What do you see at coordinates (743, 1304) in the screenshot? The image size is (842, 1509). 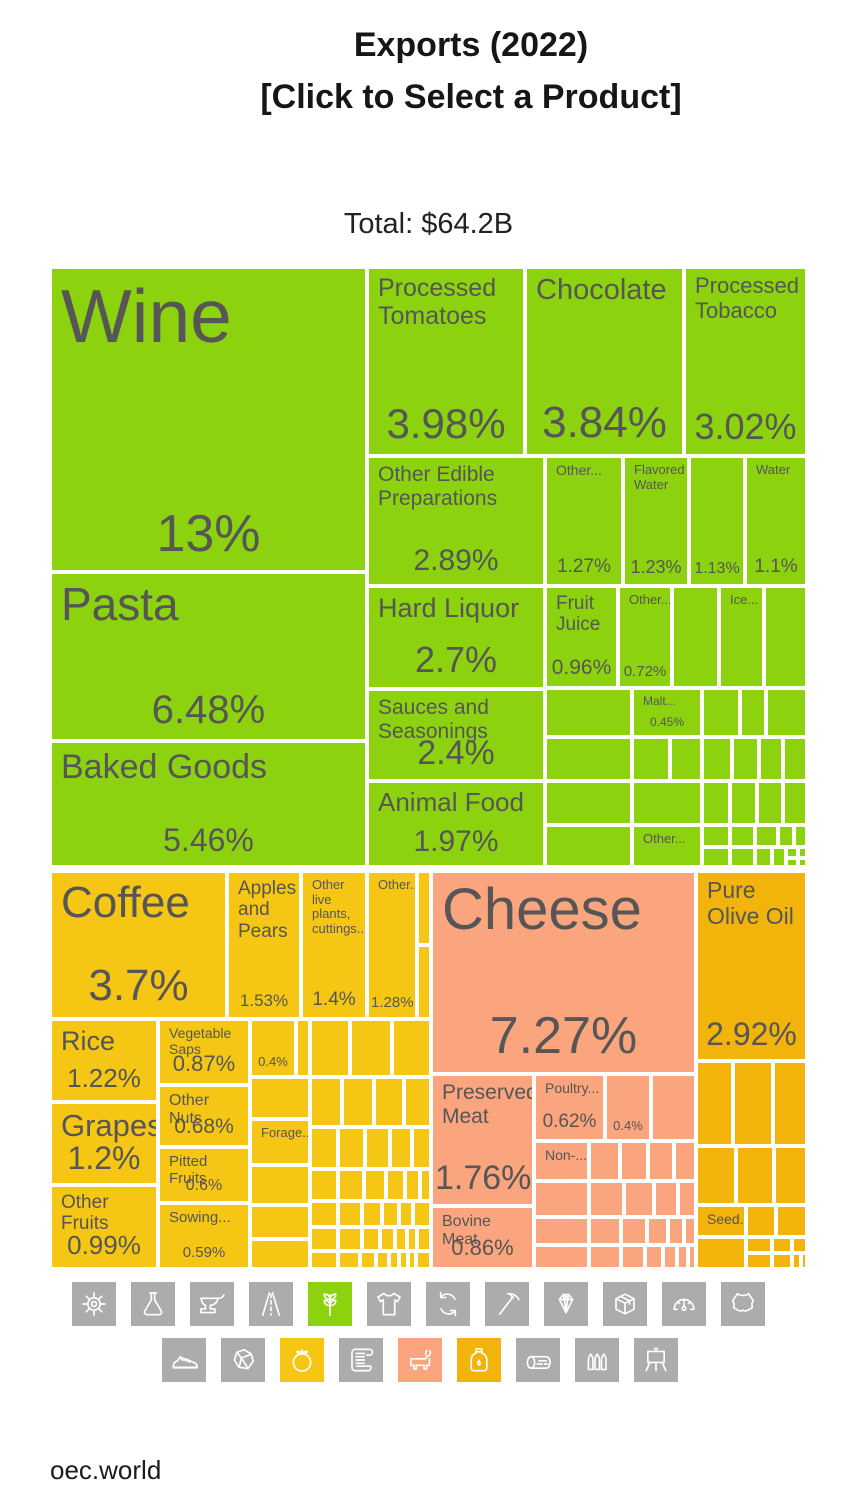 I see `leather-icon` at bounding box center [743, 1304].